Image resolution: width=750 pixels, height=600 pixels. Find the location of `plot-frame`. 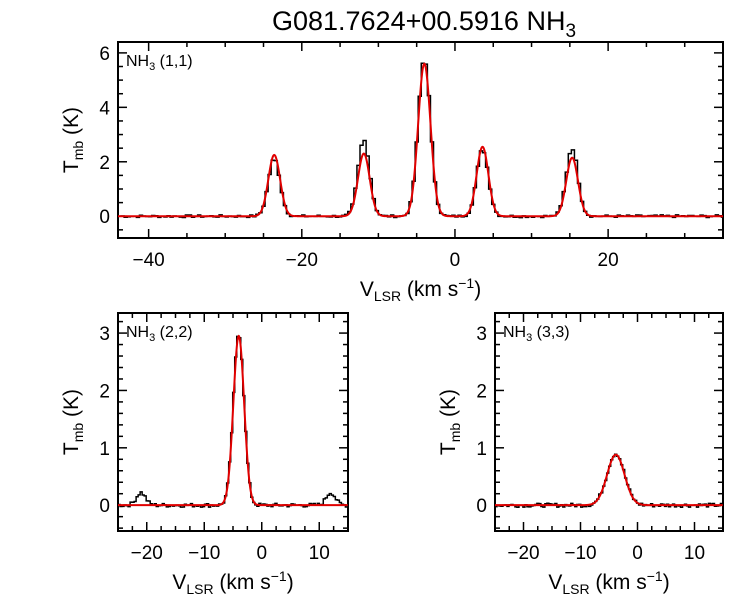

plot-frame is located at coordinates (609, 422).